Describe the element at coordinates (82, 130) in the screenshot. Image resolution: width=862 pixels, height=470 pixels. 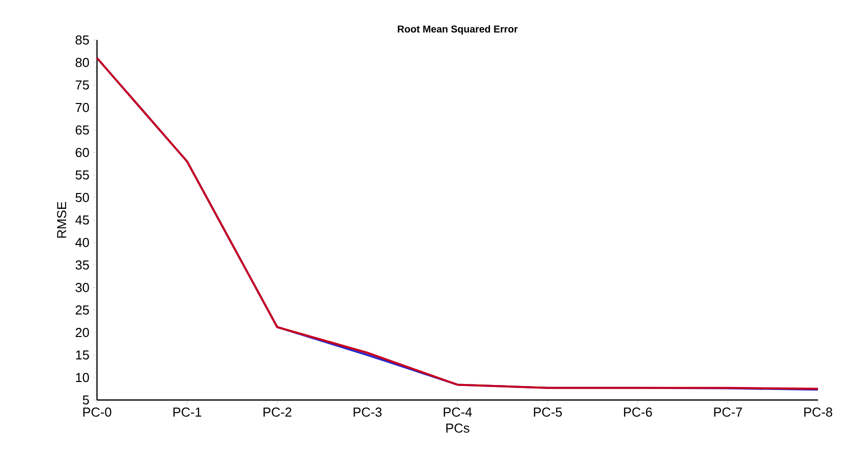
I see `y-tick-label: 65` at that location.